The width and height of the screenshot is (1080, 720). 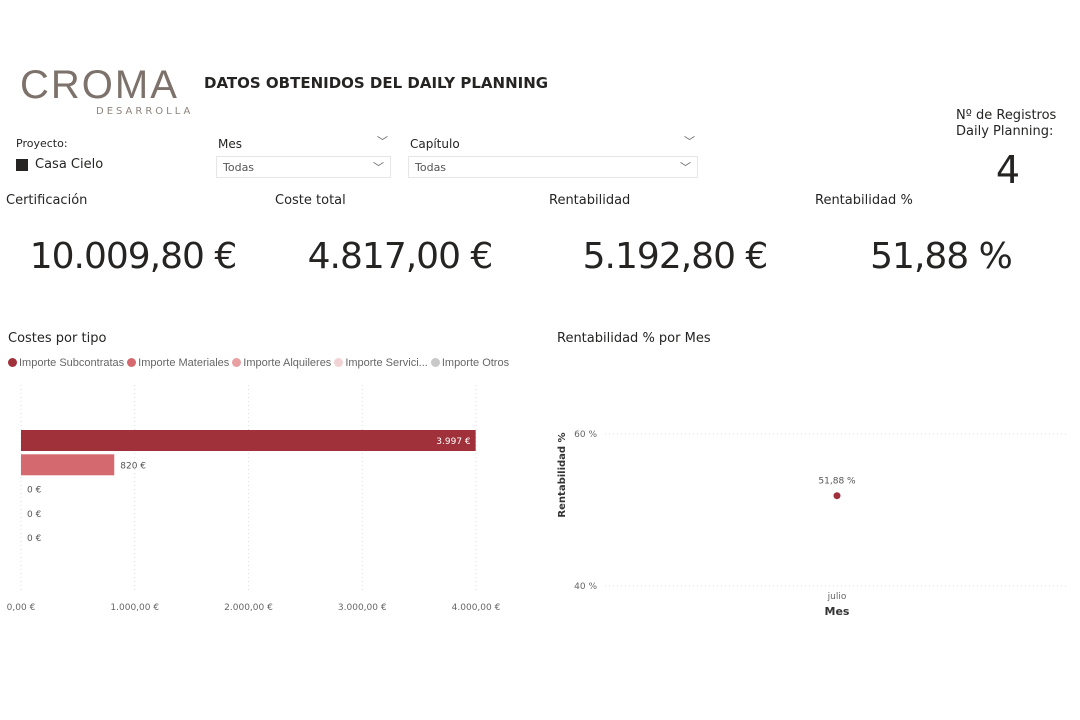 I want to click on croma-logo: CROMA DESARROLLA, so click(x=107, y=91).